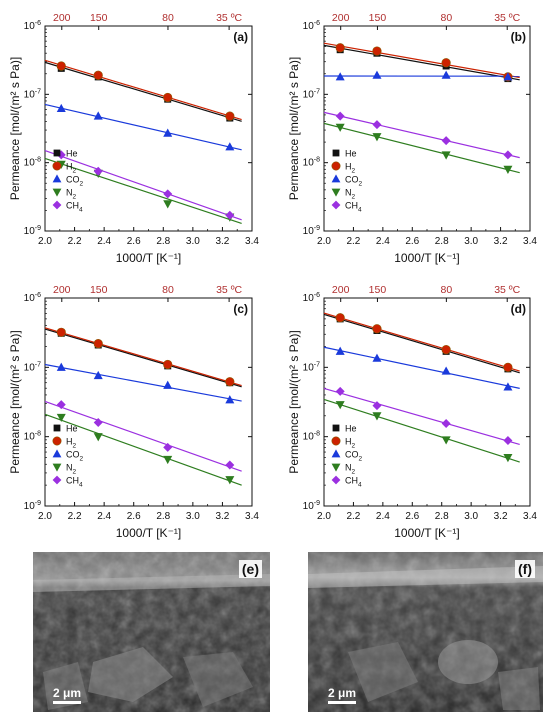 This screenshot has height=715, width=550. I want to click on legend-subscript: 4, so click(360, 485).